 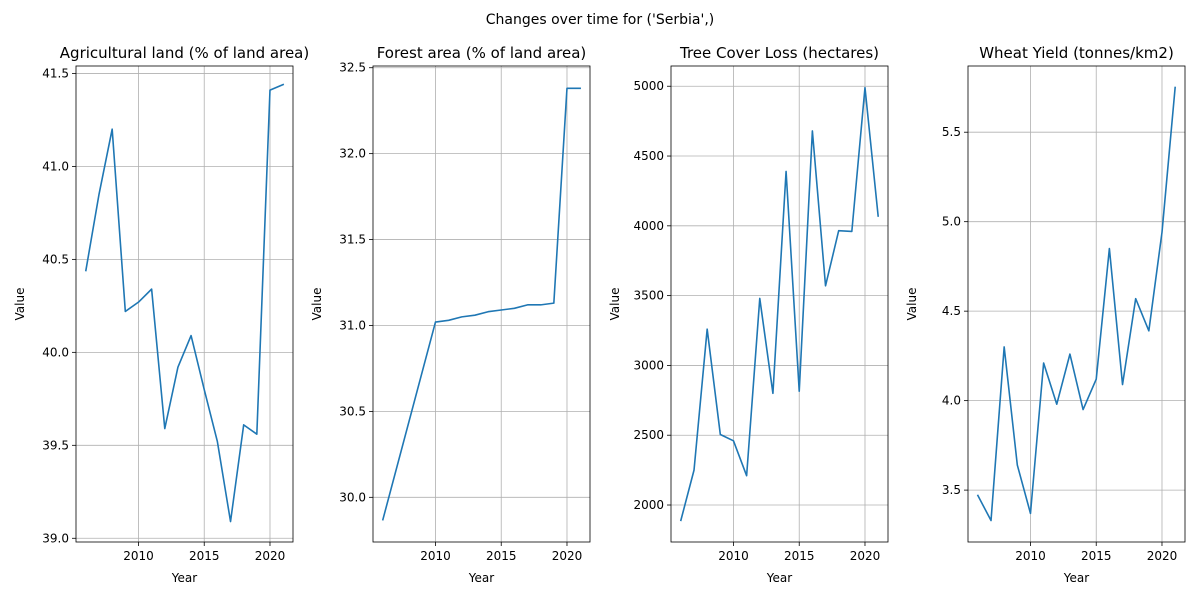 I want to click on y-tick-label: 40.5, so click(x=55, y=259).